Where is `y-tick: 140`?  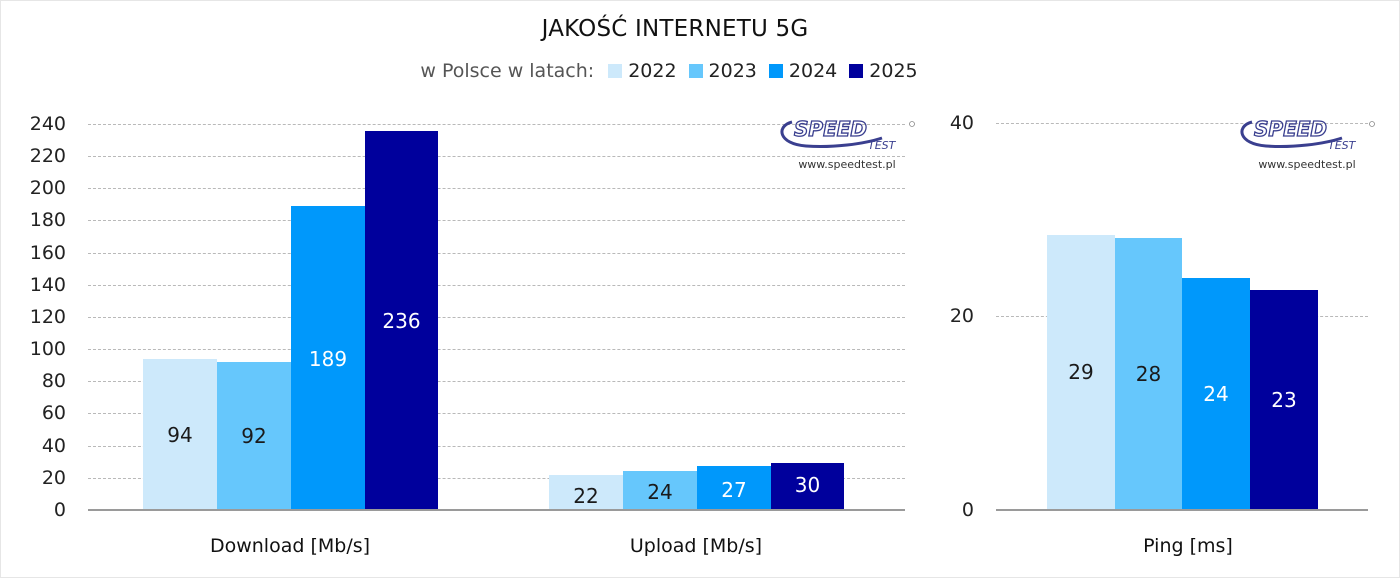 y-tick: 140 is located at coordinates (47, 285).